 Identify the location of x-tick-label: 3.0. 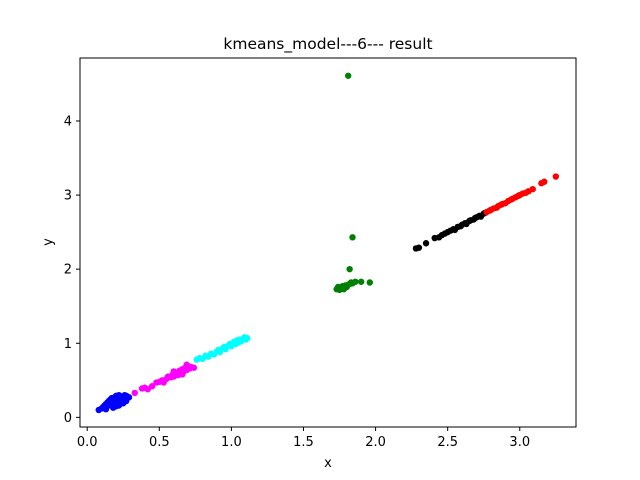
(519, 442).